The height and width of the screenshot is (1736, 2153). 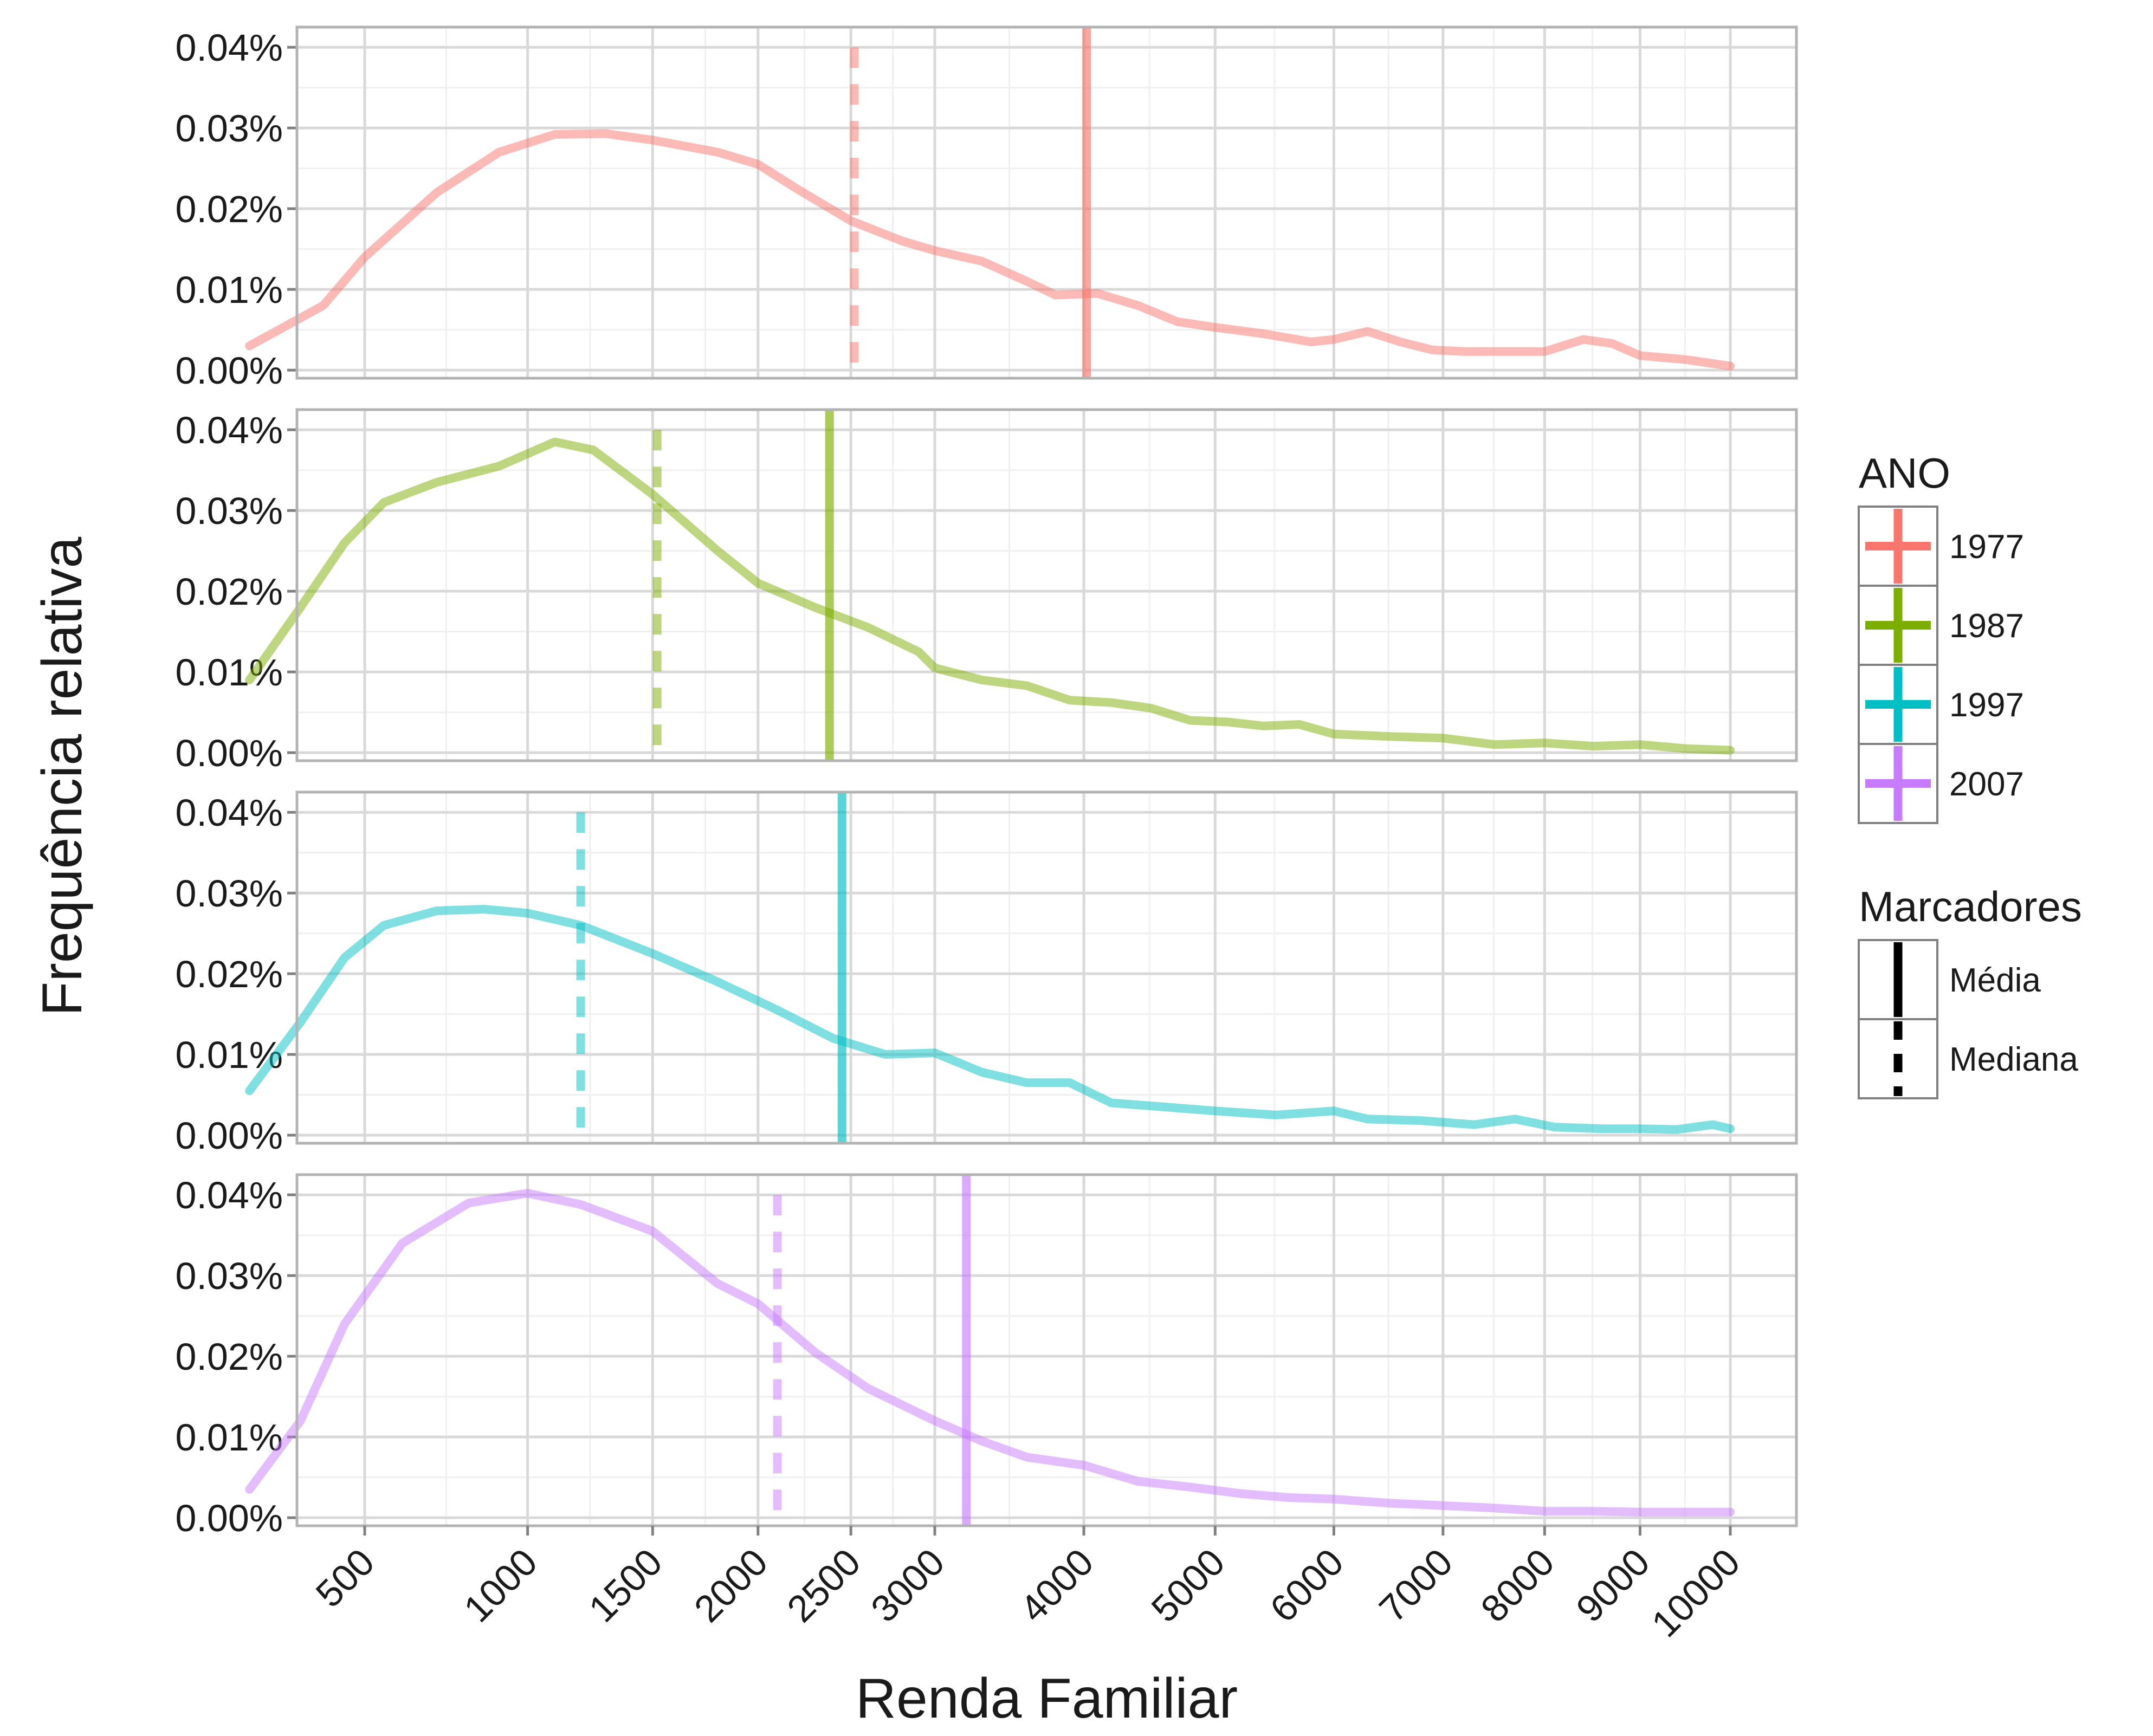 What do you see at coordinates (990, 1019) in the screenshot?
I see `density-line-1997` at bounding box center [990, 1019].